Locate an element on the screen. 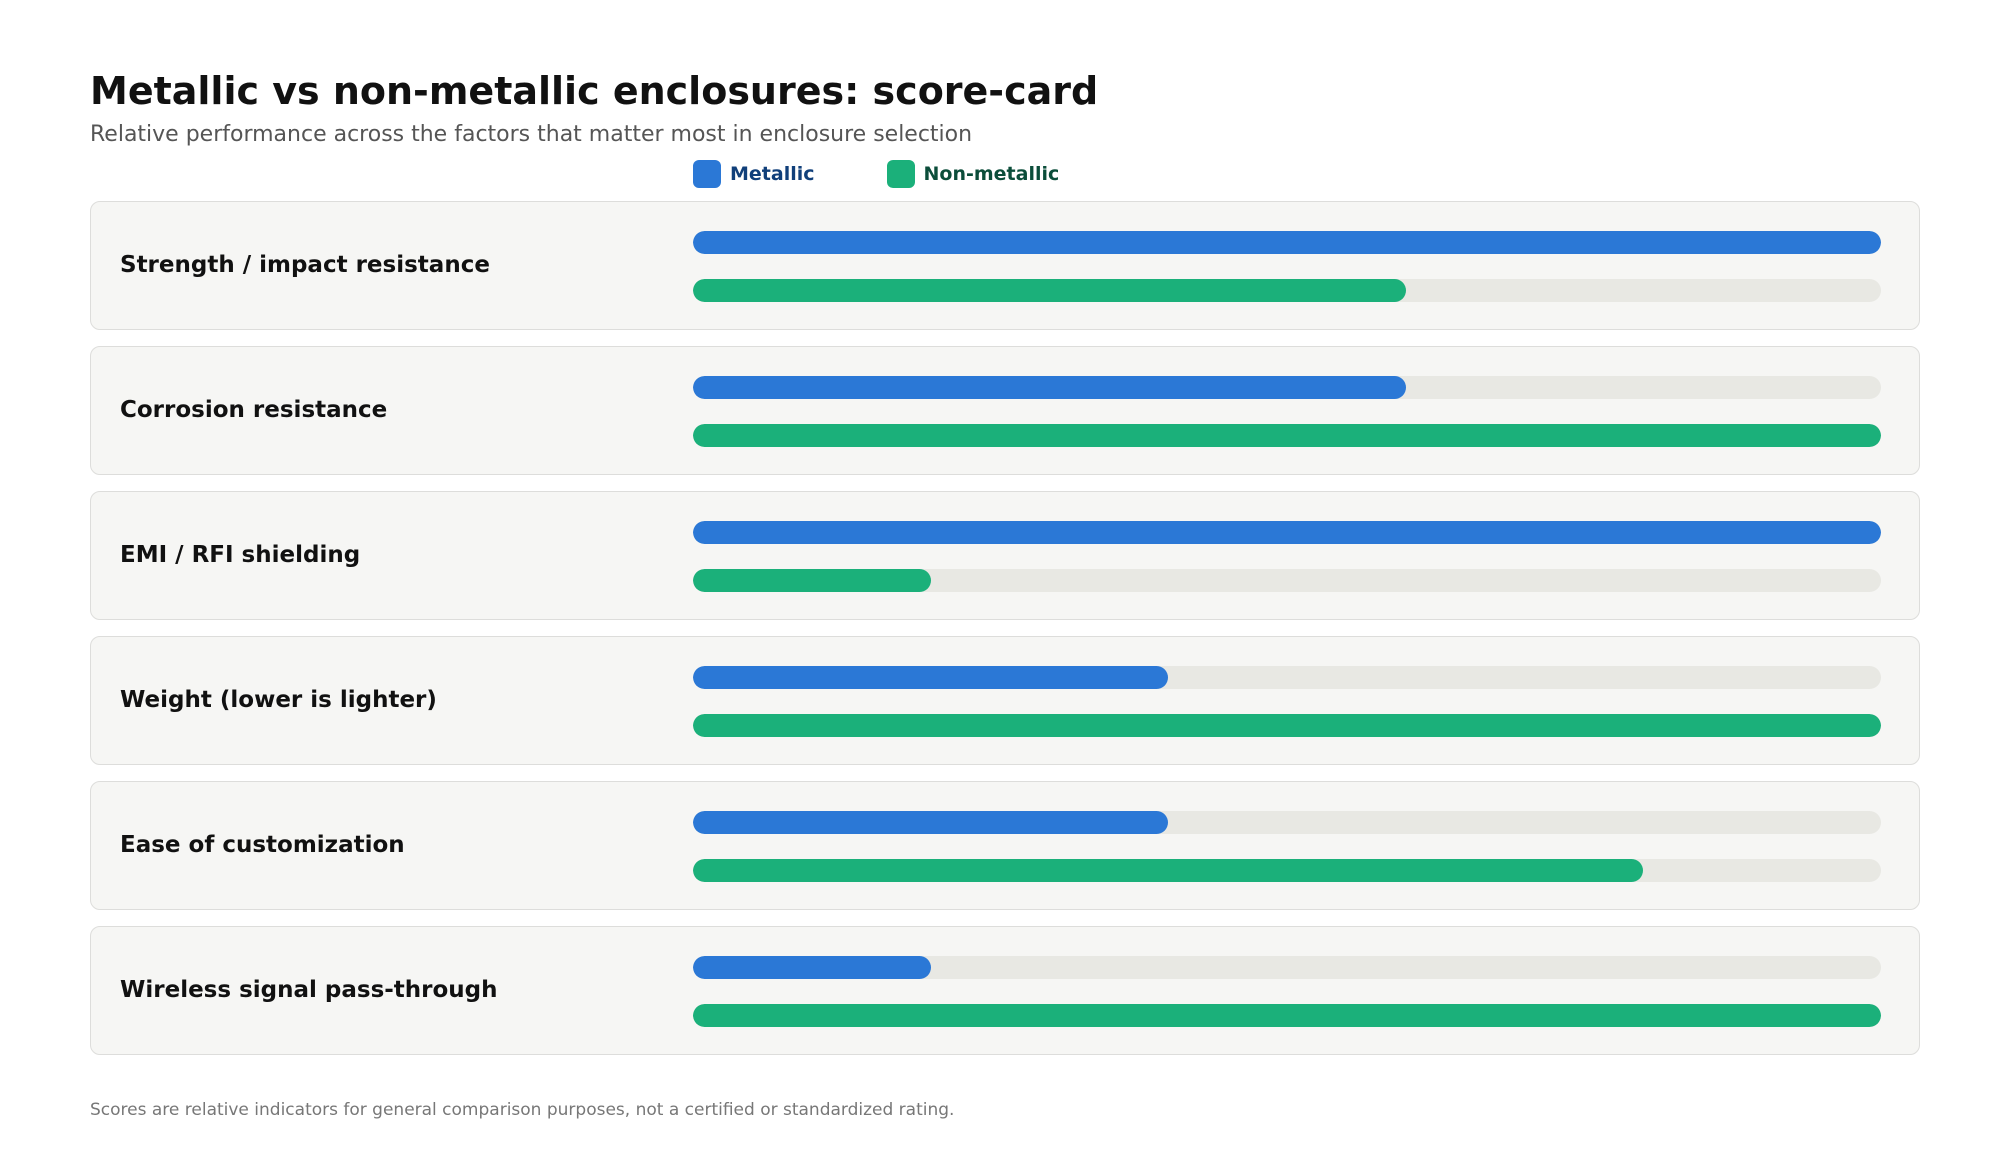 The height and width of the screenshot is (1150, 2000). legend-swatch-metallic is located at coordinates (707, 174).